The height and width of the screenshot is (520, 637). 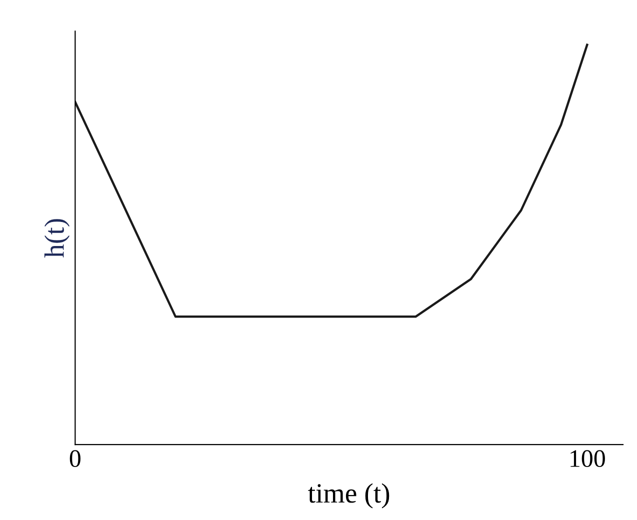 What do you see at coordinates (349, 495) in the screenshot?
I see `x-axis-title: time (t)` at bounding box center [349, 495].